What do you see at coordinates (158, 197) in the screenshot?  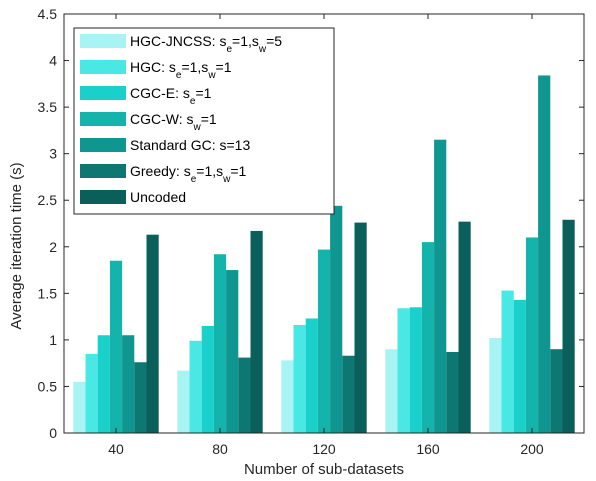 I see `legend-entry: Uncoded` at bounding box center [158, 197].